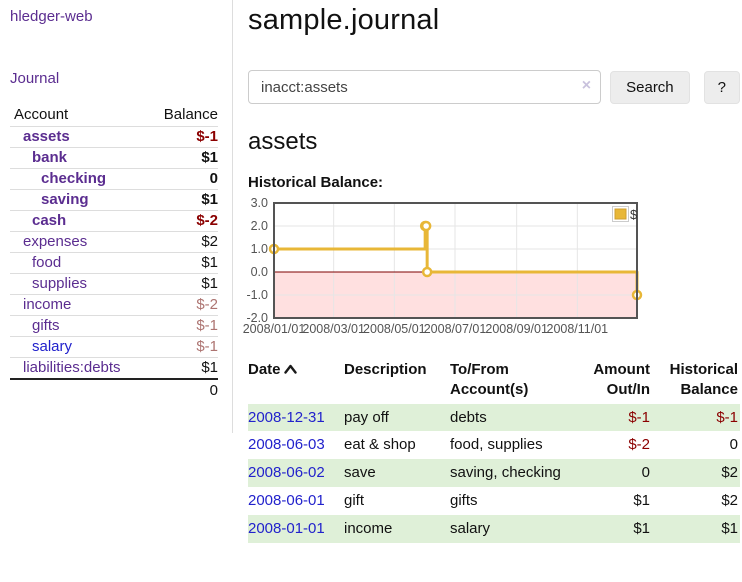  I want to click on column-header-date-label: Date, so click(264, 369).